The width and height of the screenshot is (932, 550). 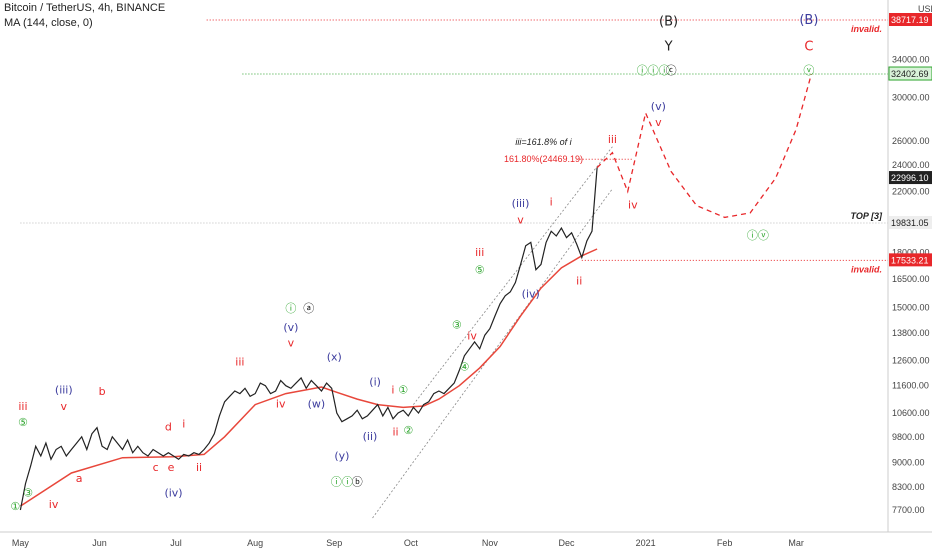 What do you see at coordinates (513, 275) in the screenshot?
I see `channel-upper` at bounding box center [513, 275].